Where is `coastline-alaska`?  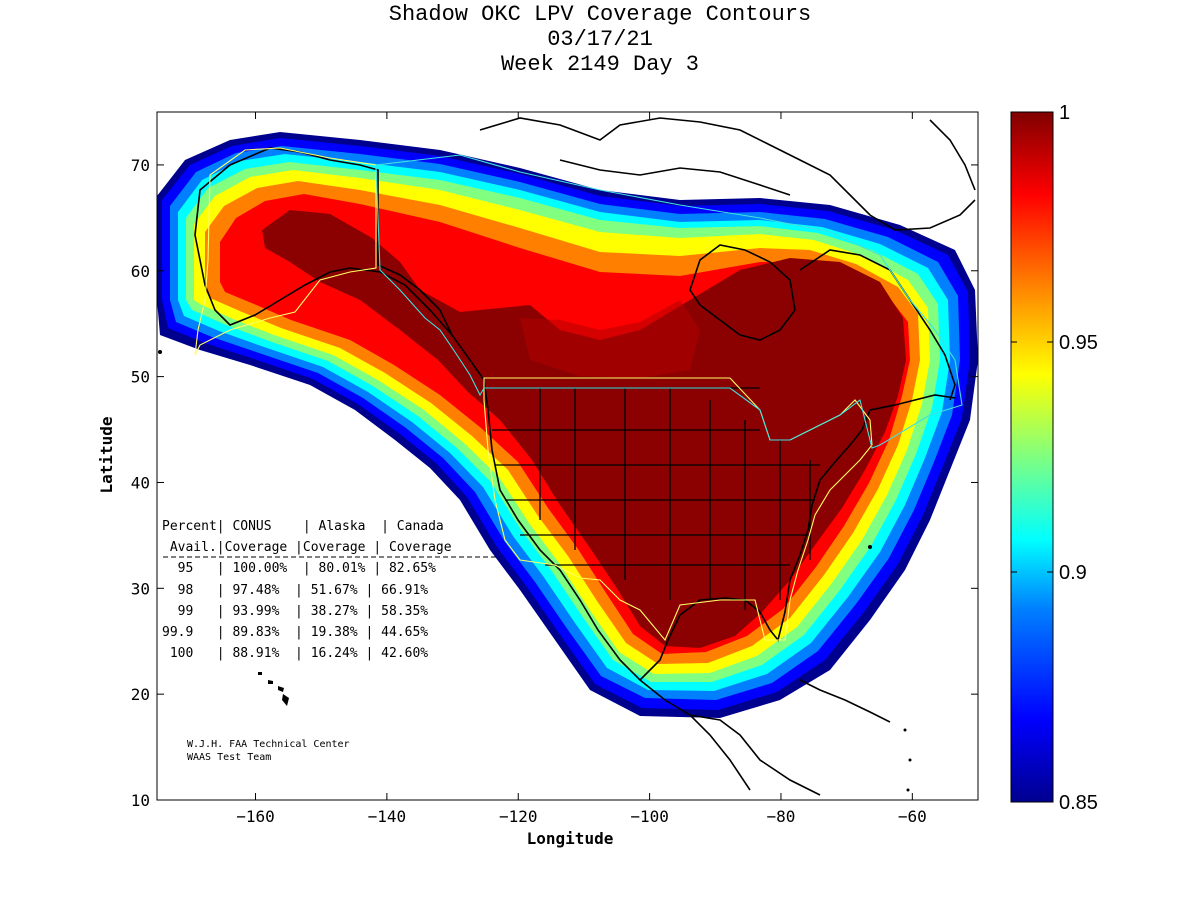
coastline-alaska is located at coordinates (323, 241).